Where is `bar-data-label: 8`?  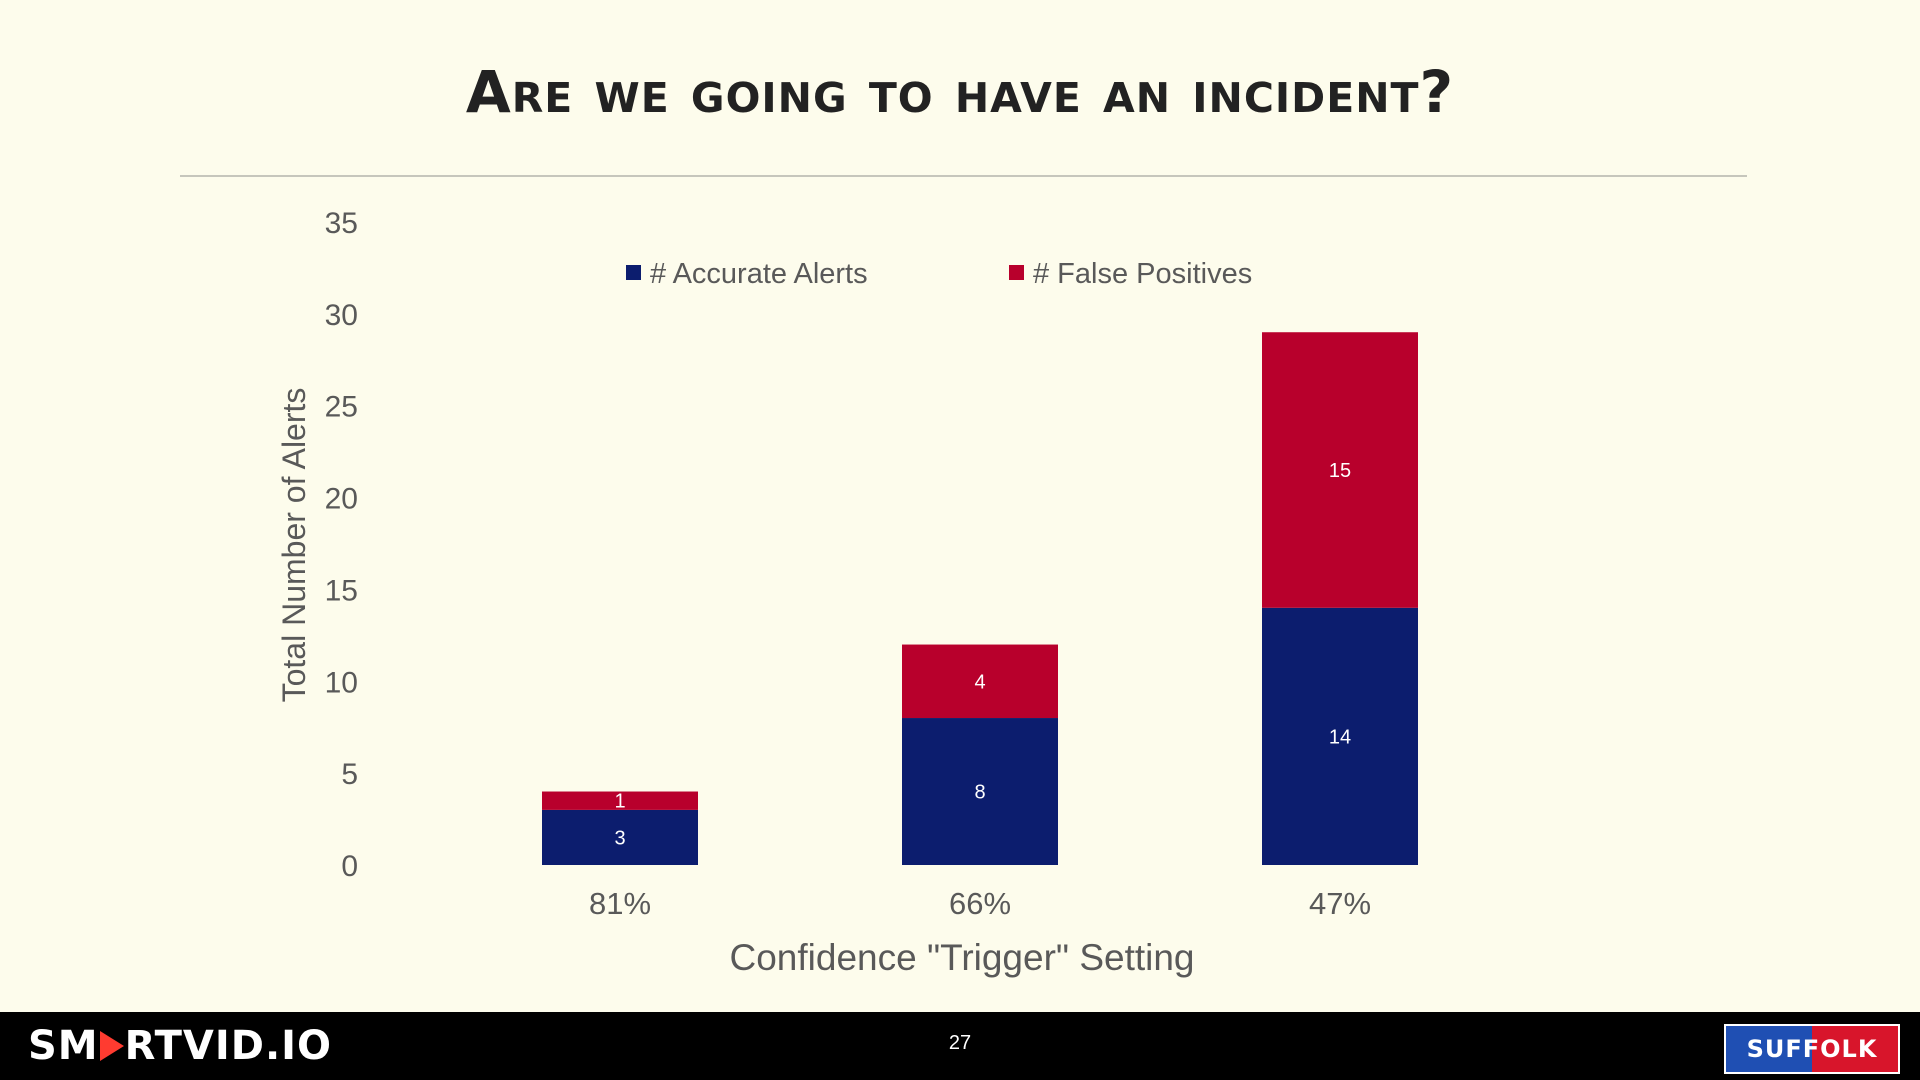
bar-data-label: 8 is located at coordinates (979, 793).